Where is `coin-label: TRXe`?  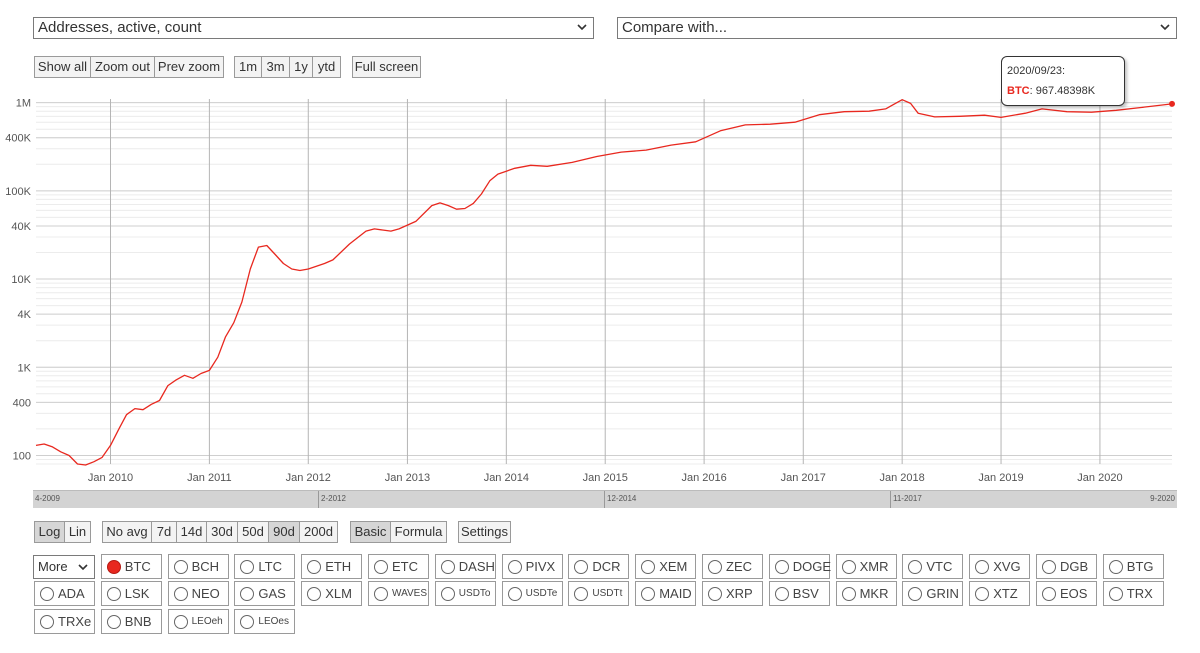 coin-label: TRXe is located at coordinates (75, 621).